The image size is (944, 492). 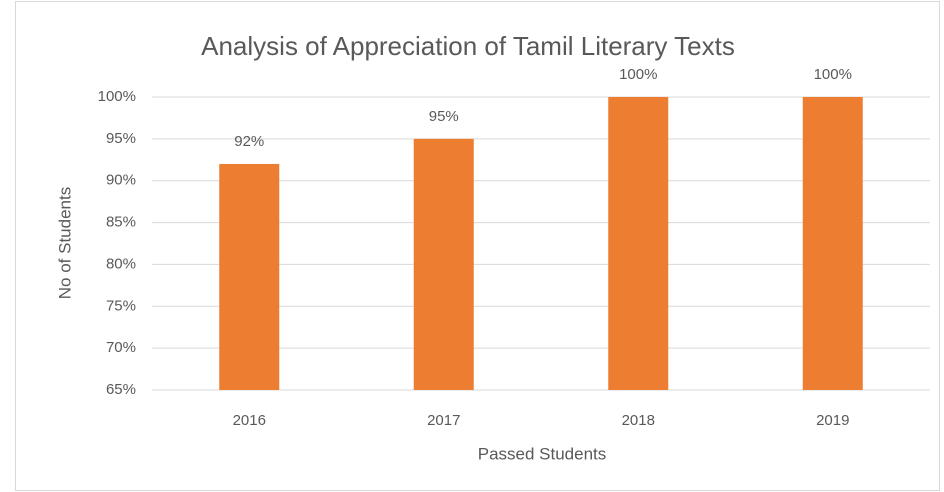 What do you see at coordinates (121, 222) in the screenshot?
I see `y-tick-label: 85%` at bounding box center [121, 222].